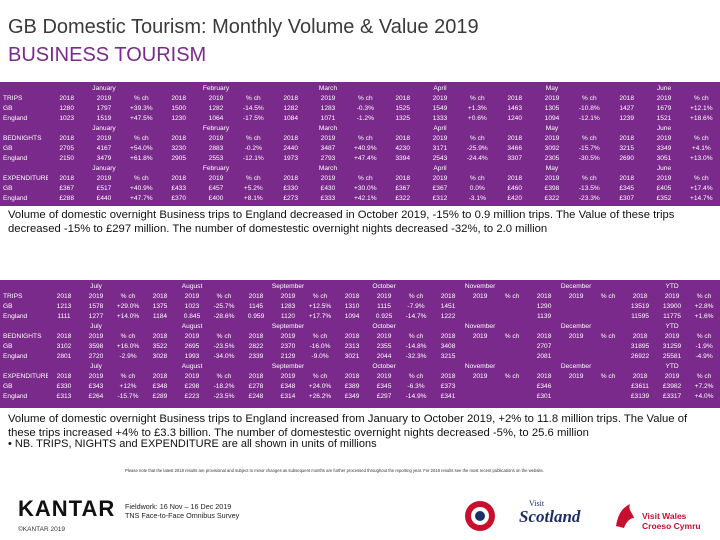  I want to click on table-cell: £367, so click(440, 188).